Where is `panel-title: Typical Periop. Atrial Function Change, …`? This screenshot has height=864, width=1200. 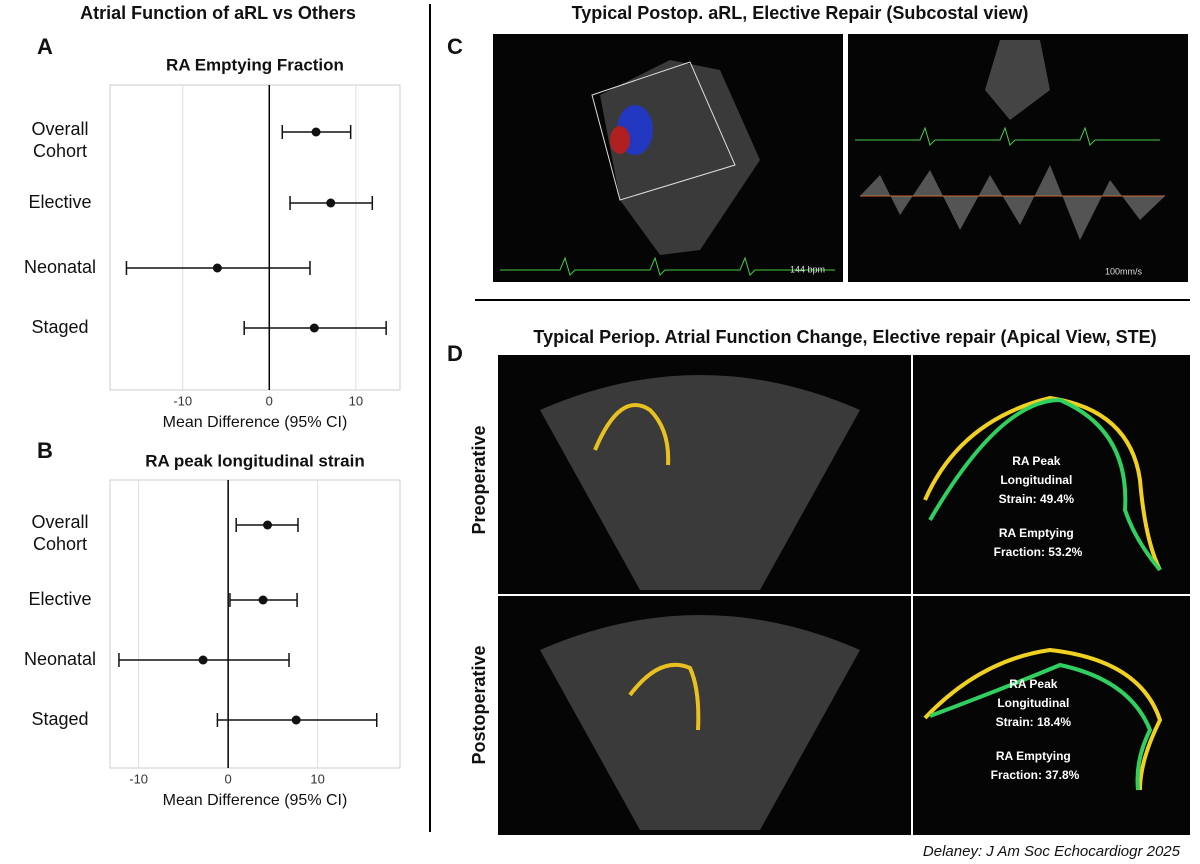
panel-title: Typical Periop. Atrial Function Change, … is located at coordinates (844, 337).